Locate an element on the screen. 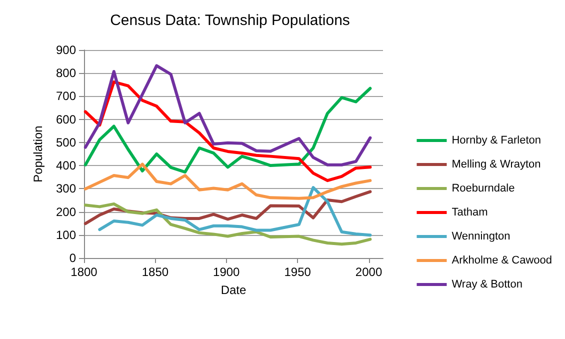  x-tick-label: 1950 is located at coordinates (298, 272).